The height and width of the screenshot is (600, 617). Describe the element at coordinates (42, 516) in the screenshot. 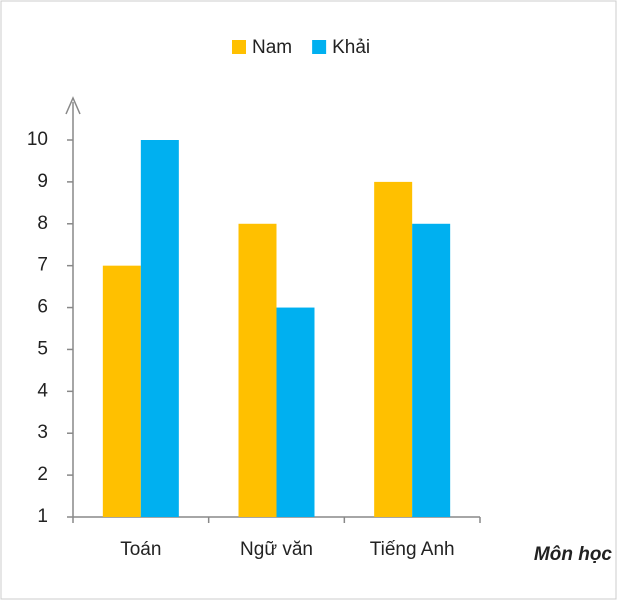

I see `y-tick-label: 1` at that location.